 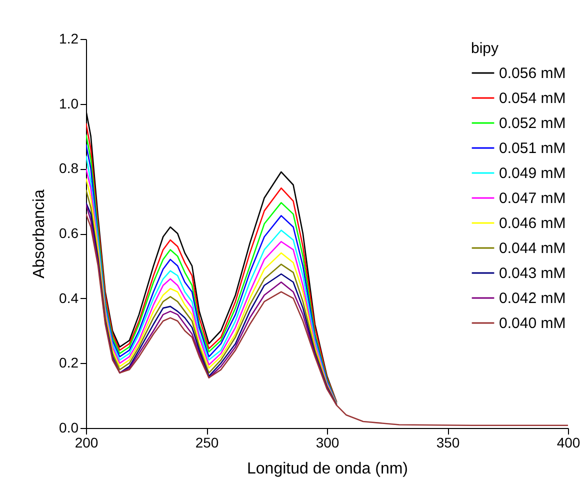 What do you see at coordinates (69, 362) in the screenshot?
I see `y-tick-label: 0.2` at bounding box center [69, 362].